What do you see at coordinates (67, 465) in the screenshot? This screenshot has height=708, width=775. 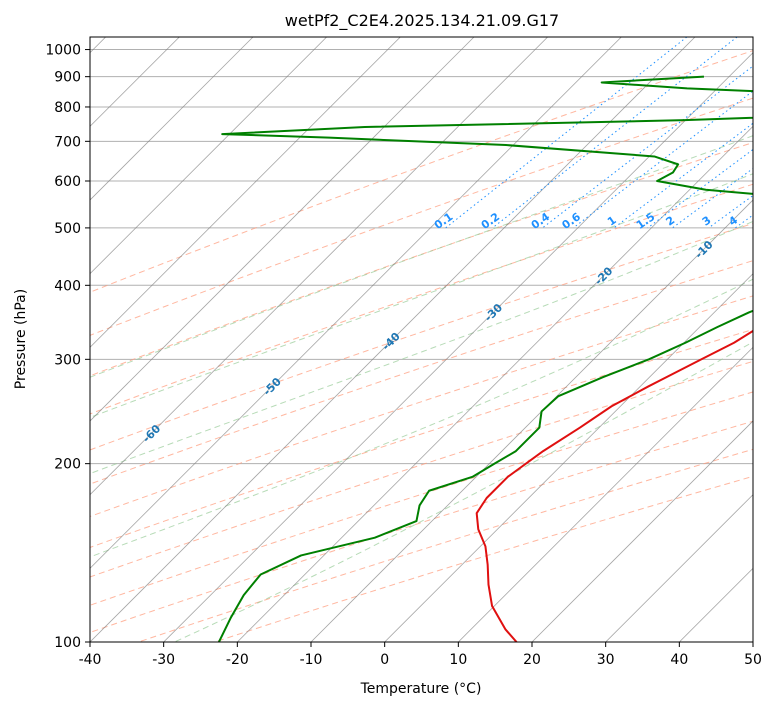 I see `y-tick-label: 200` at bounding box center [67, 465].